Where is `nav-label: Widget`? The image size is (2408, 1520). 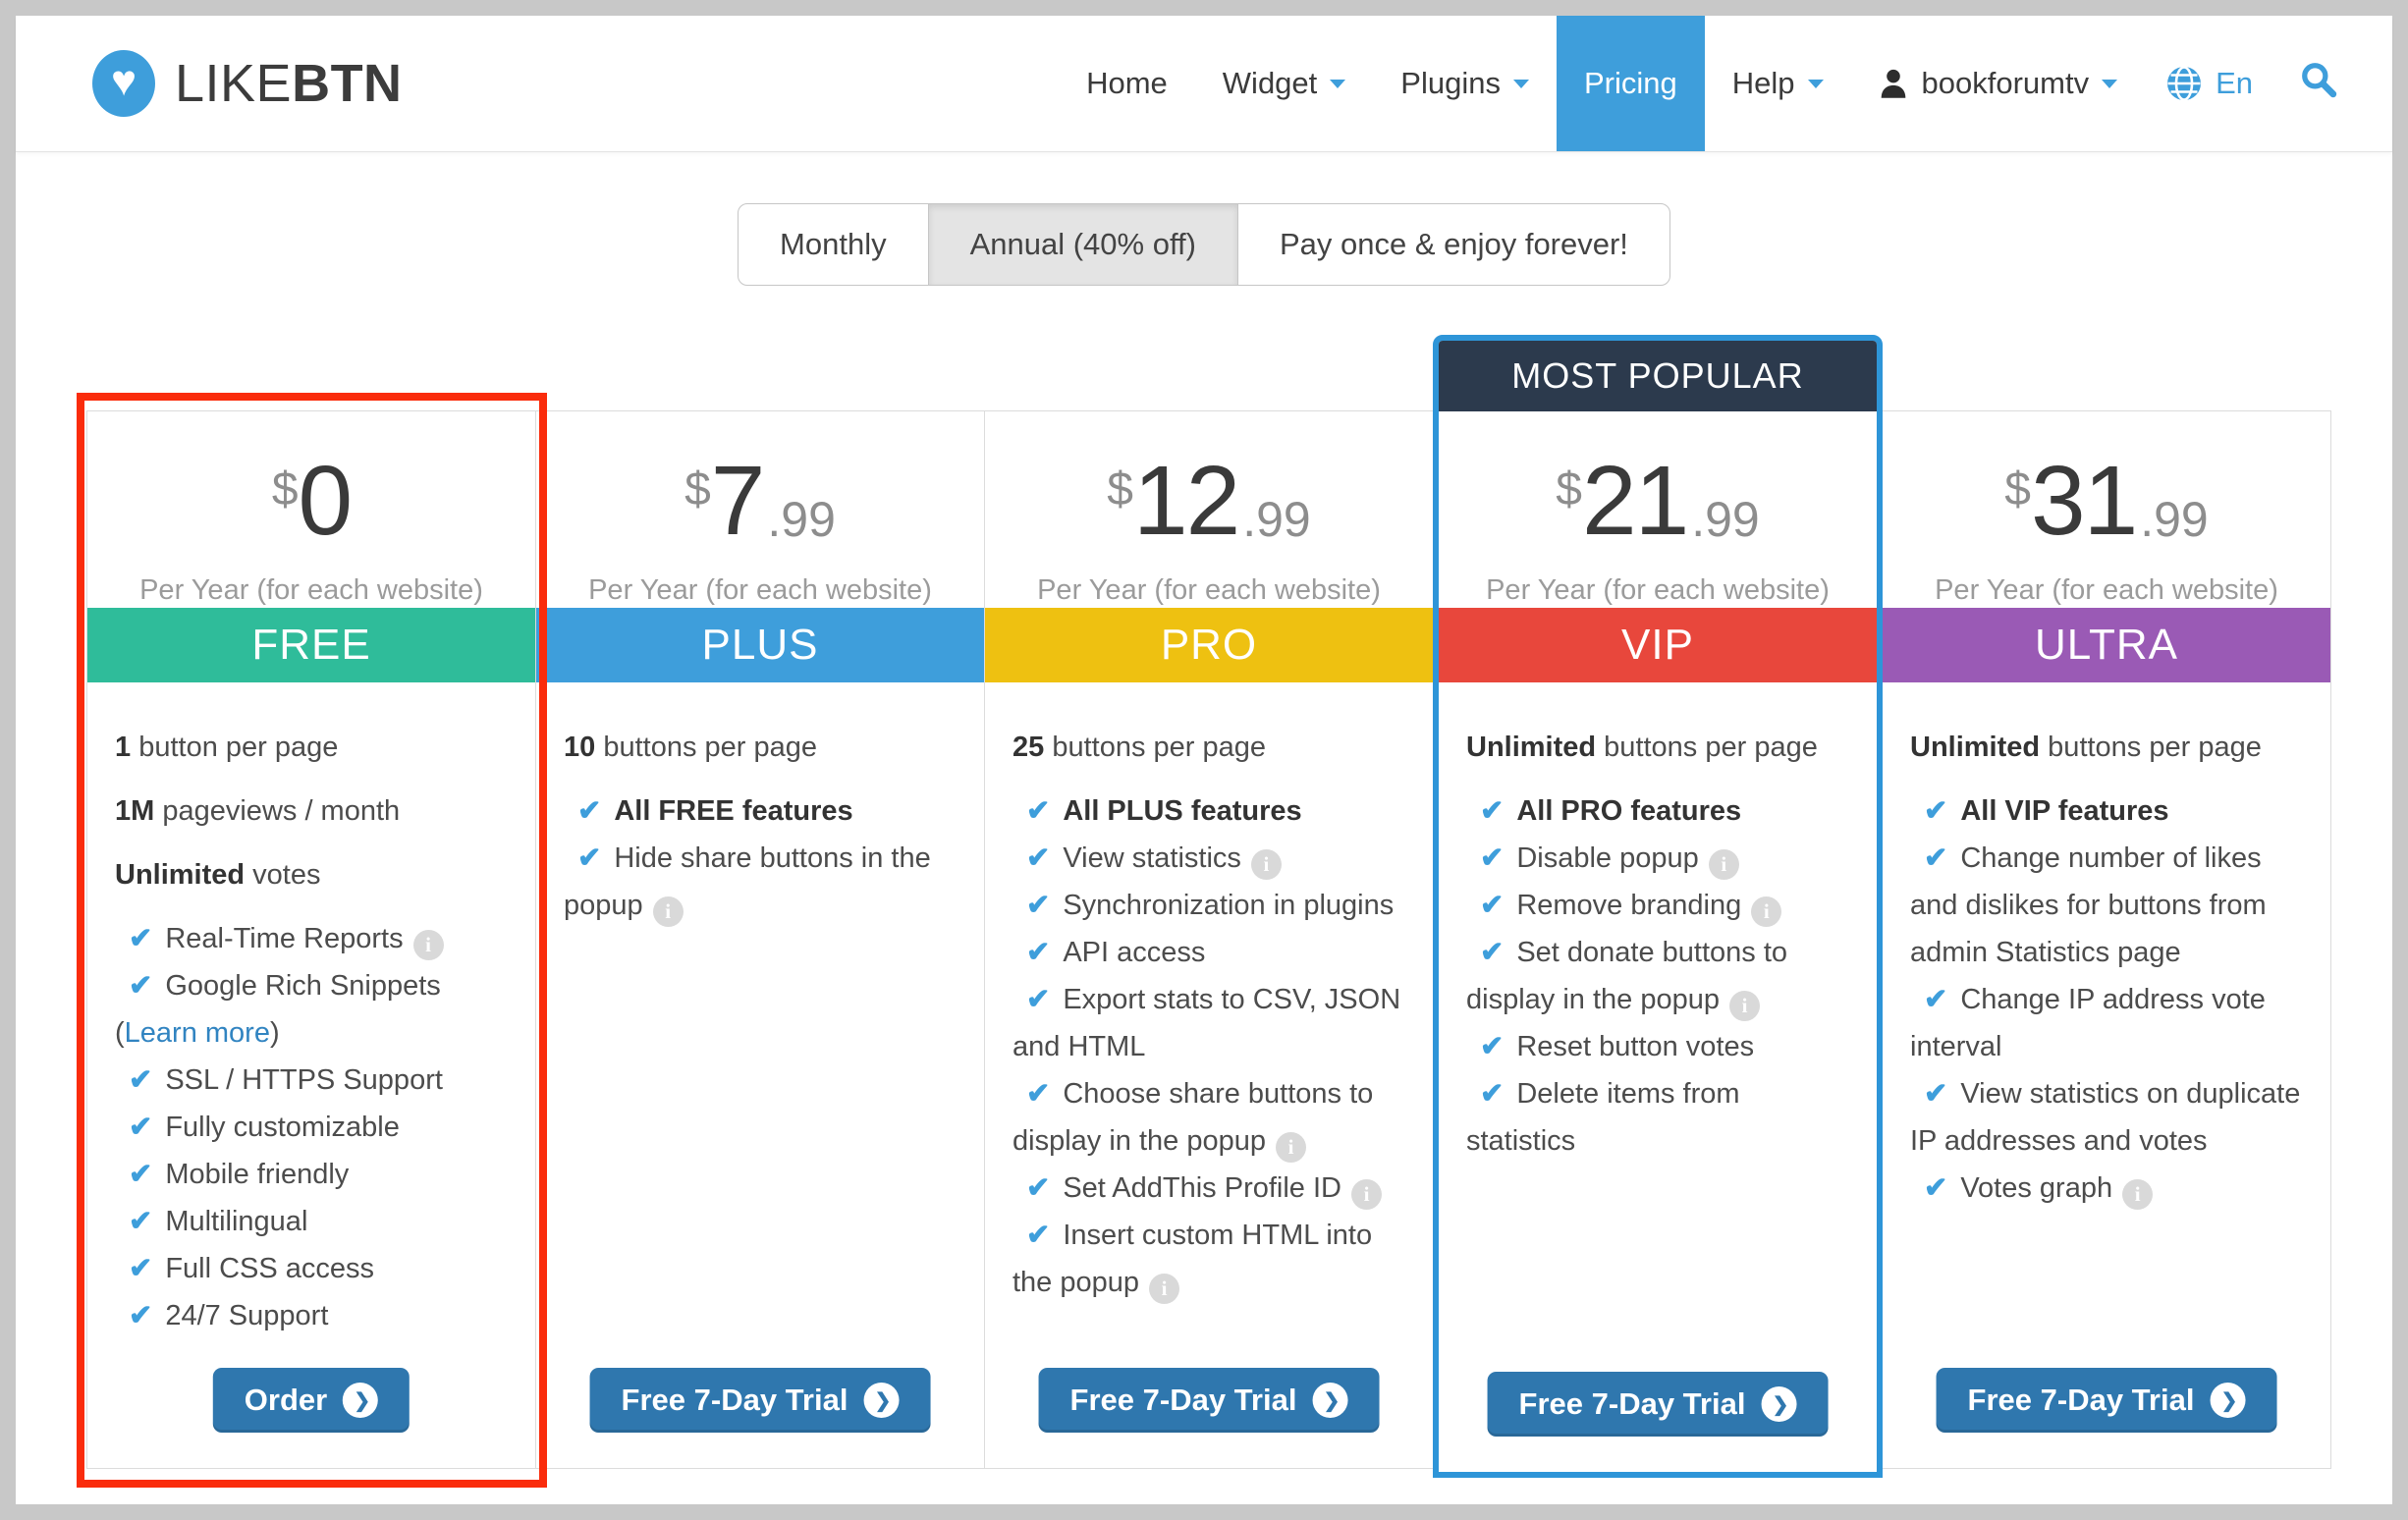
nav-label: Widget is located at coordinates (1270, 83).